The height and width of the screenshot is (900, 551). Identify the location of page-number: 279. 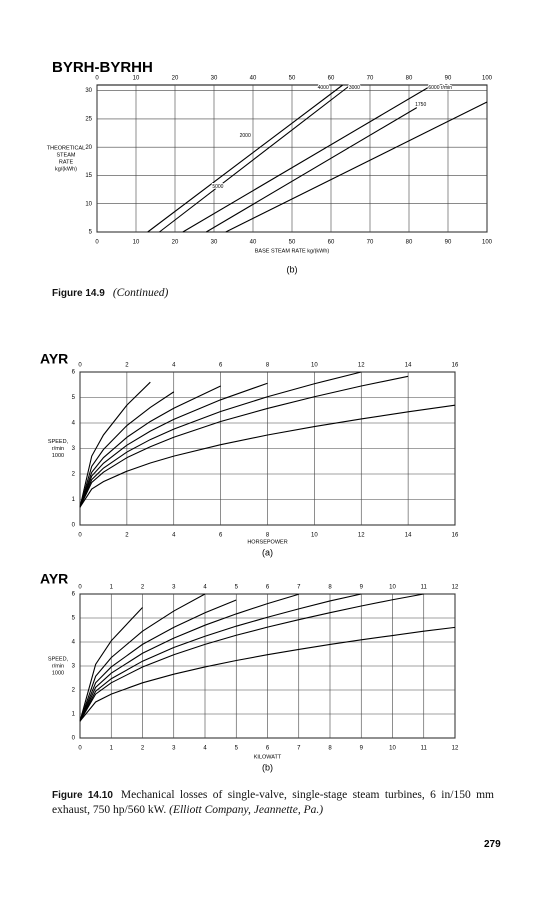
(492, 844).